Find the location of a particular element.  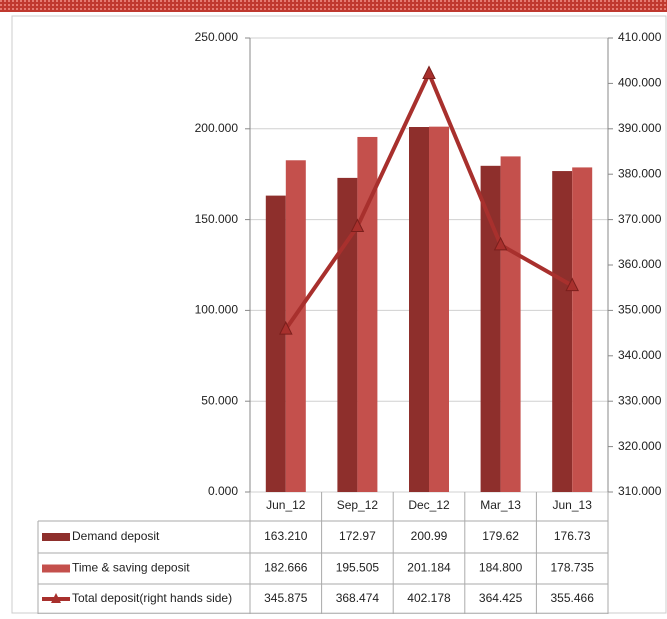

y2-tick-label: 330.000 is located at coordinates (640, 400).